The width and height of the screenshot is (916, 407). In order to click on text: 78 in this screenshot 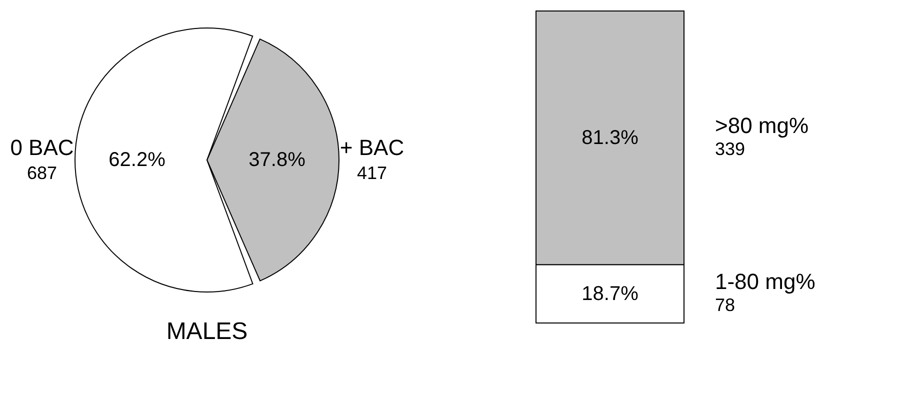, I will do `click(725, 304)`.